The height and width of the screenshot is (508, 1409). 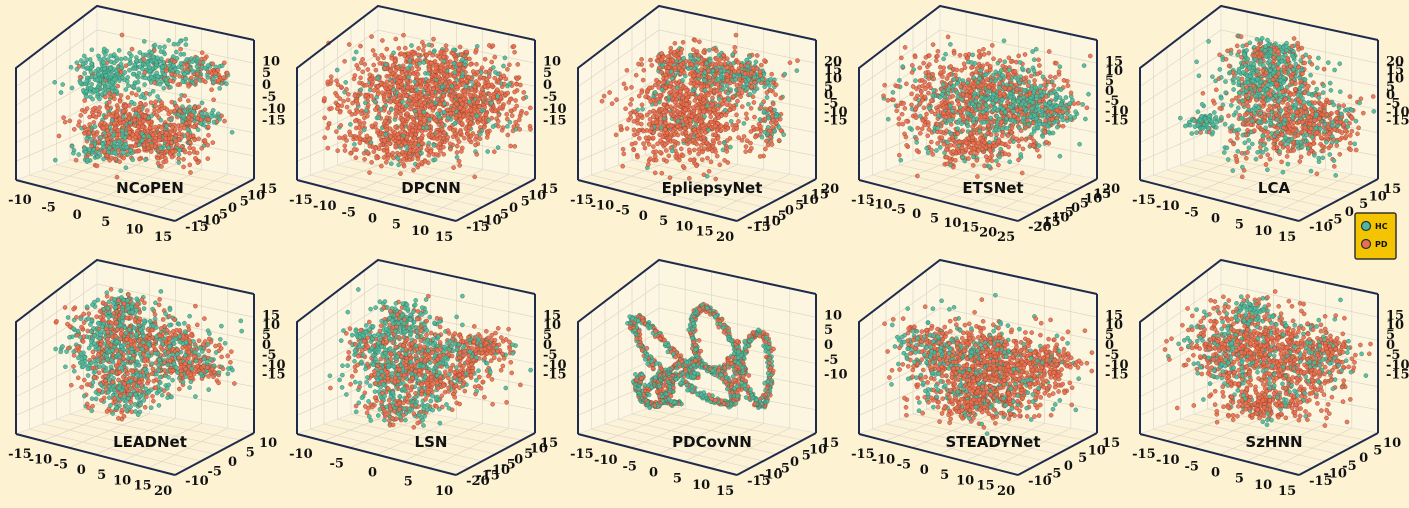 I want to click on y-tick-label: 20, so click(x=830, y=189).